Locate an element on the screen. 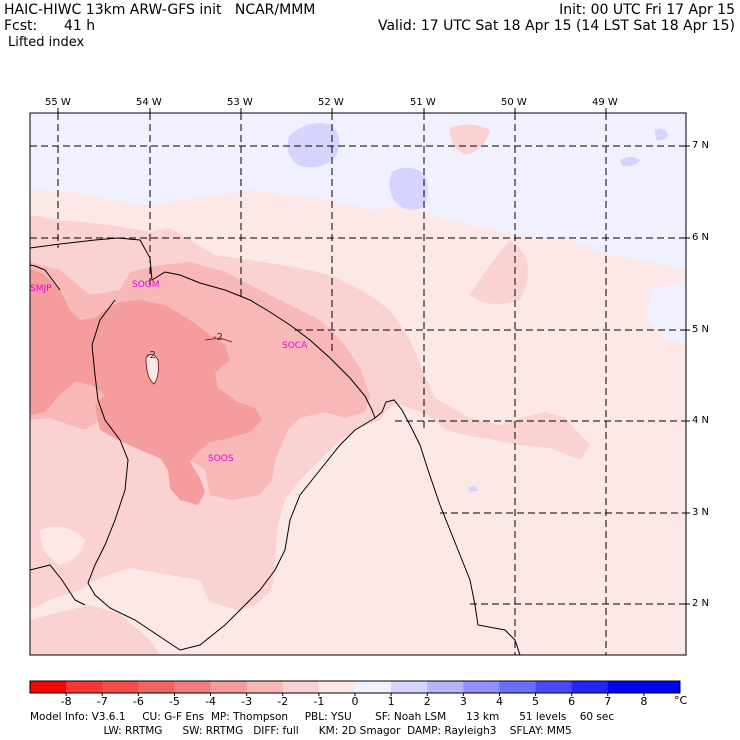  colorbar-tick-label: -8 is located at coordinates (66, 701).